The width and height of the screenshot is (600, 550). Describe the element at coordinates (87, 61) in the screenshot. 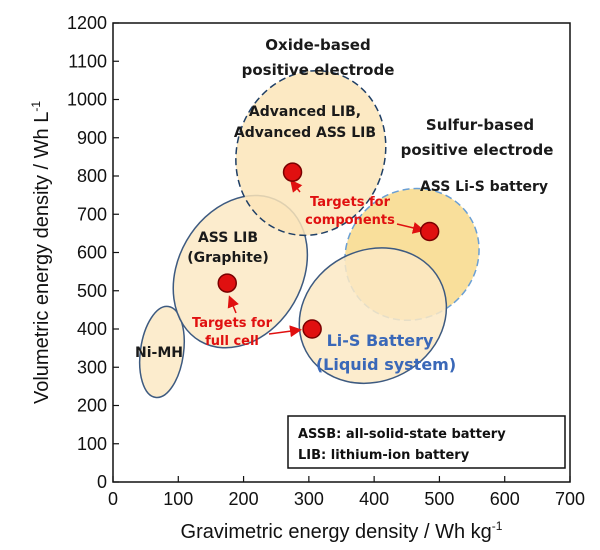

I see `y-tick-label: 1100` at that location.